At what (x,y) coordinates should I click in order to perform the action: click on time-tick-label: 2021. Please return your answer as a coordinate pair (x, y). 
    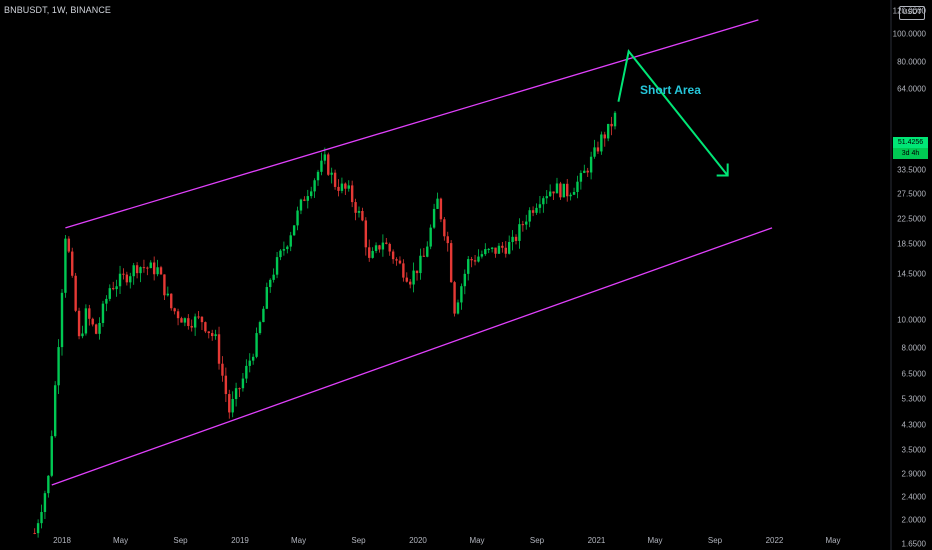
    Looking at the image, I should click on (596, 540).